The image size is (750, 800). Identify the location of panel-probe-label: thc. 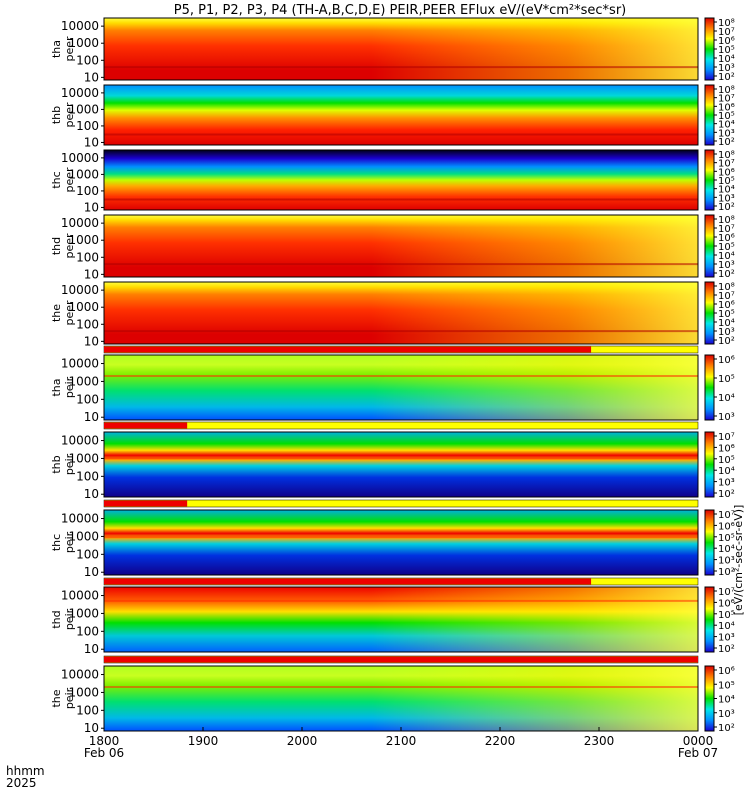
(56, 542).